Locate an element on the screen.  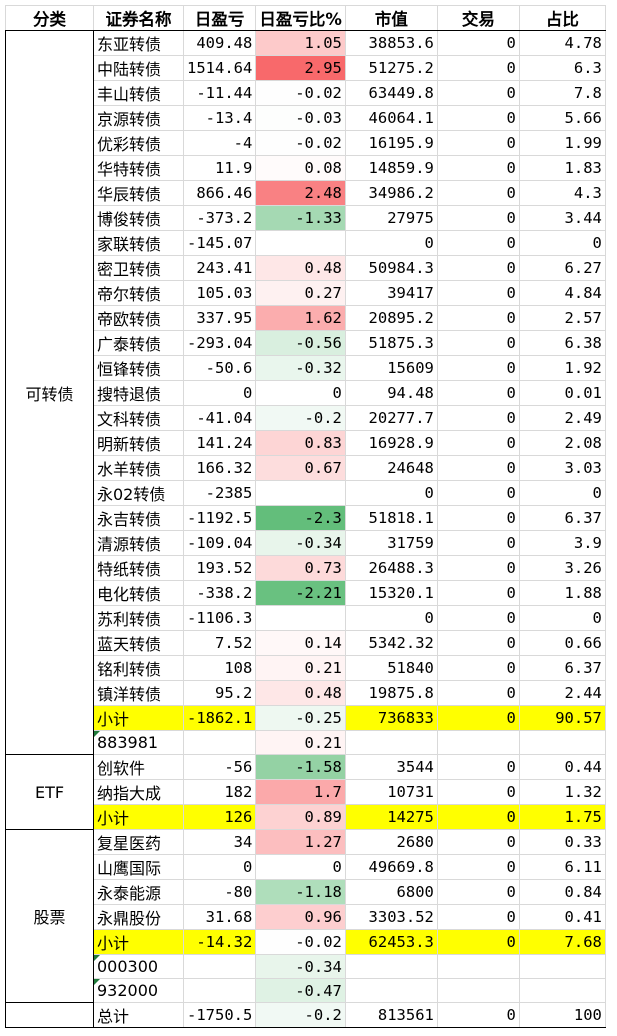
table-row: ETF 创软件 -56 -1.58 3544 0 0.44 is located at coordinates (305, 792).